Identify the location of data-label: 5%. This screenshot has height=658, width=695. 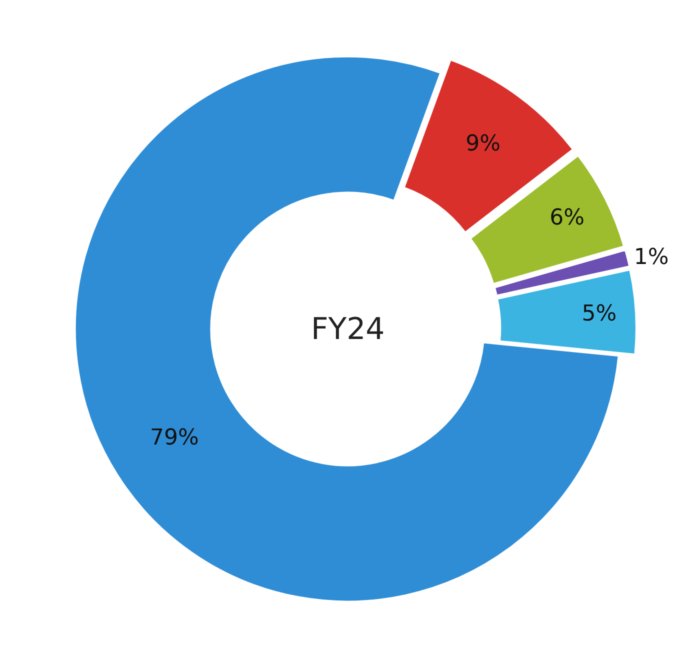
(599, 314).